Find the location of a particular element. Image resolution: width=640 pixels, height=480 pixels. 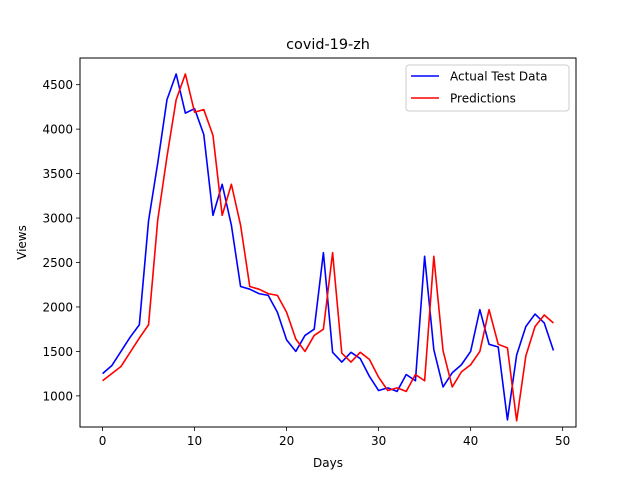

y-tick-label: 1500 is located at coordinates (57, 352).